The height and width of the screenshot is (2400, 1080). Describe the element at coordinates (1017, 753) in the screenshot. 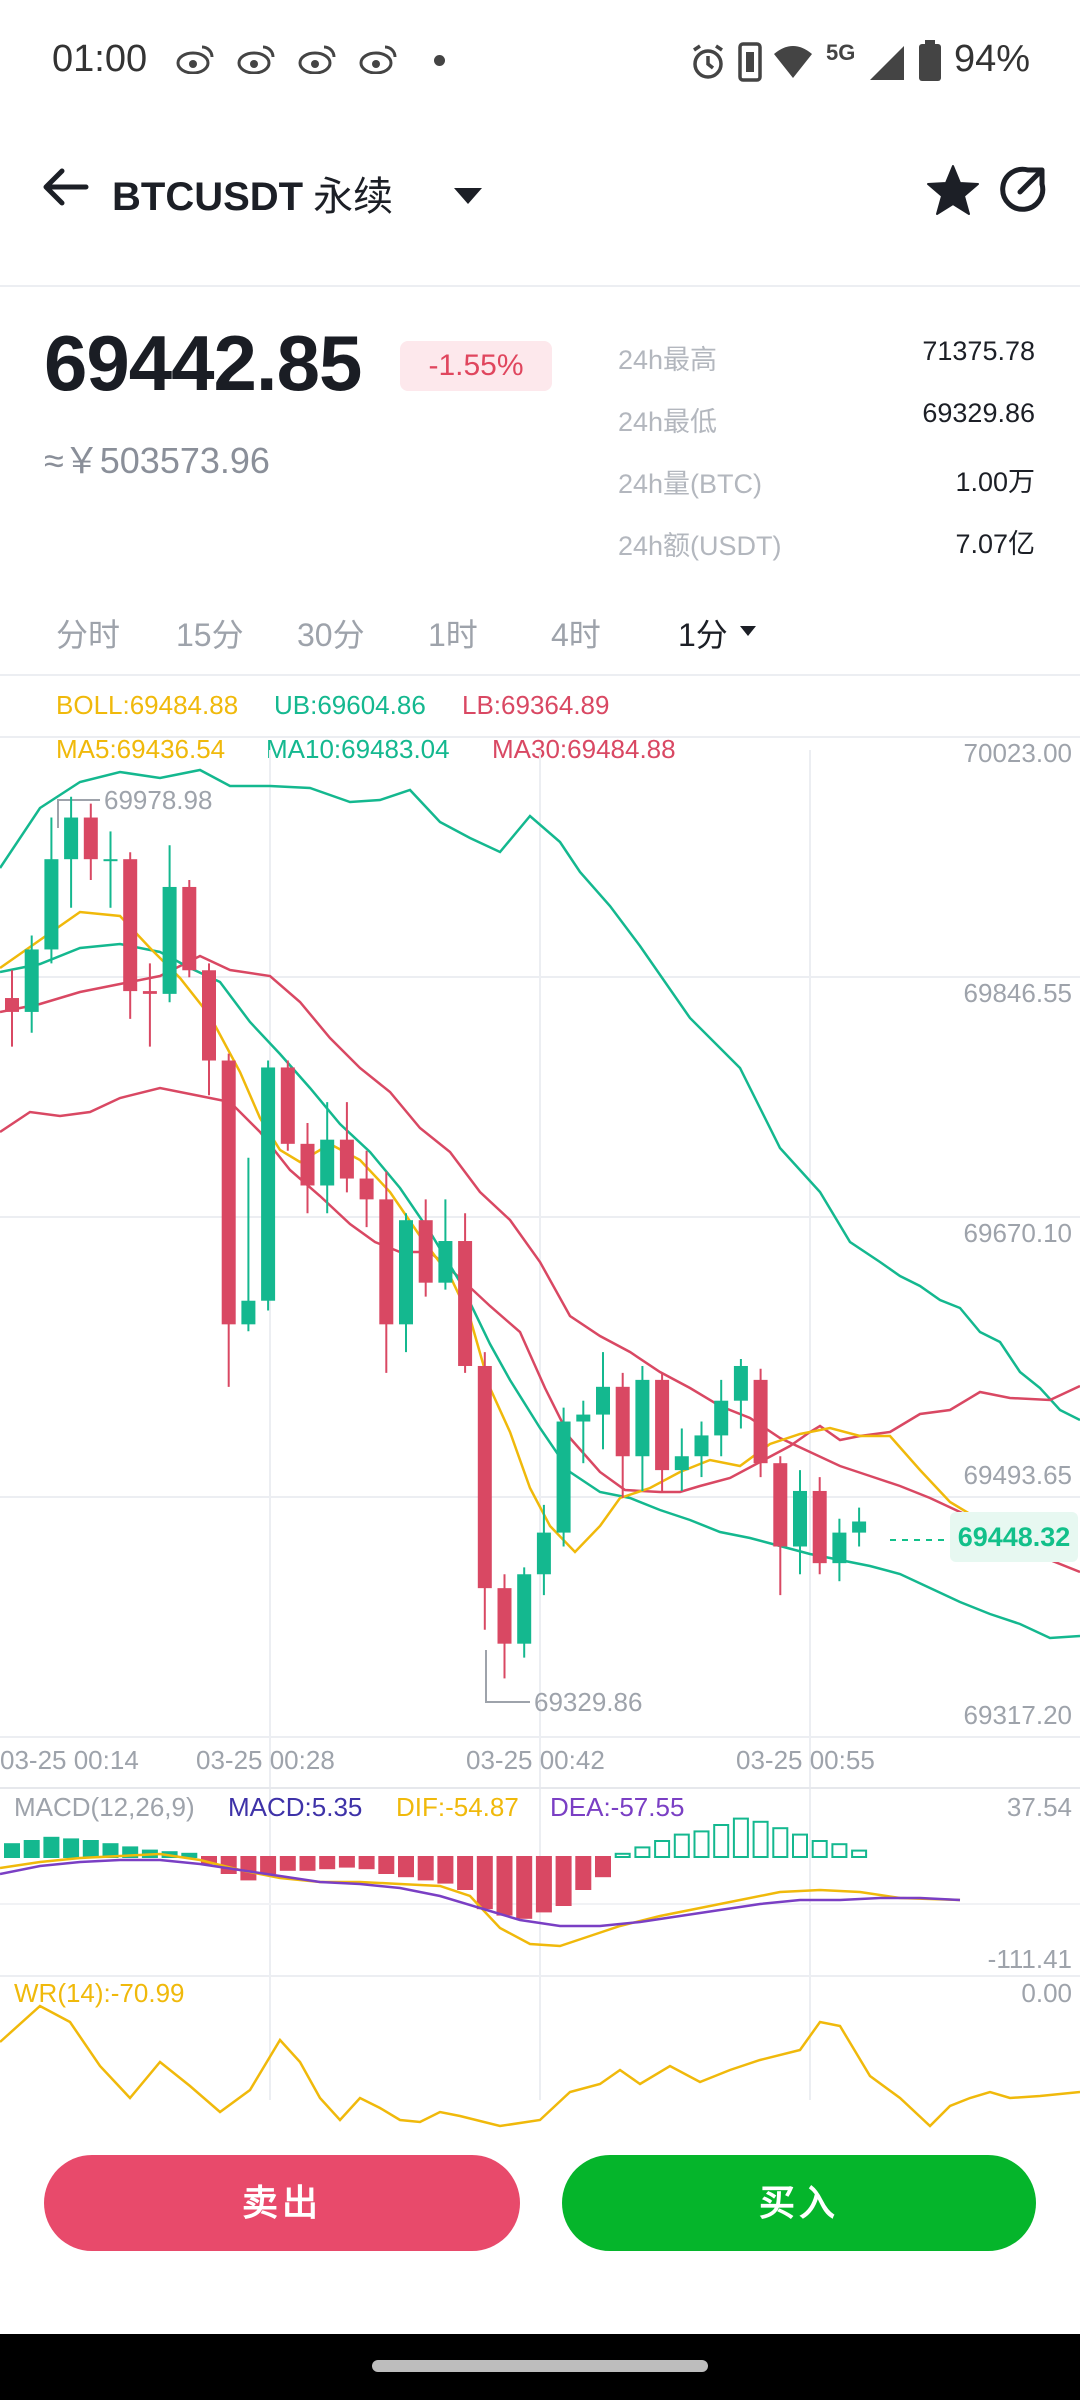

I see `price-axis-label: 70023.00` at that location.